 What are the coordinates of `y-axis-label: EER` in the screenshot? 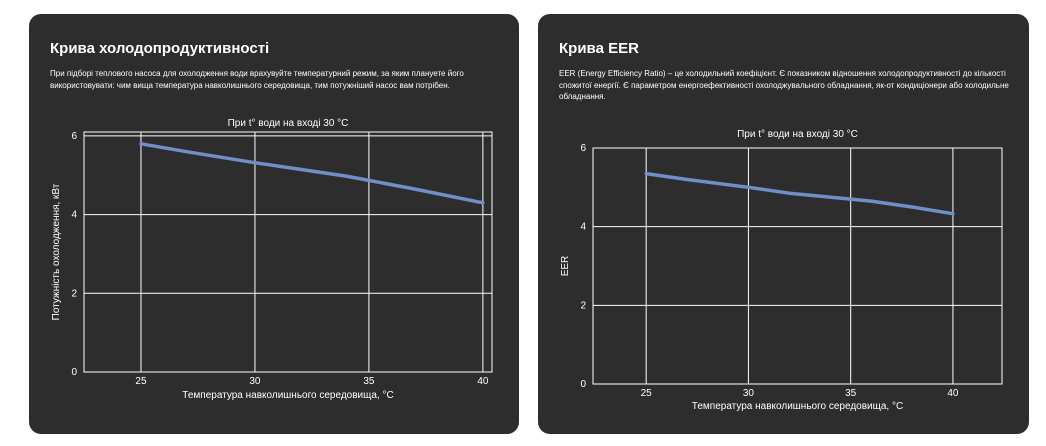 It's located at (565, 266).